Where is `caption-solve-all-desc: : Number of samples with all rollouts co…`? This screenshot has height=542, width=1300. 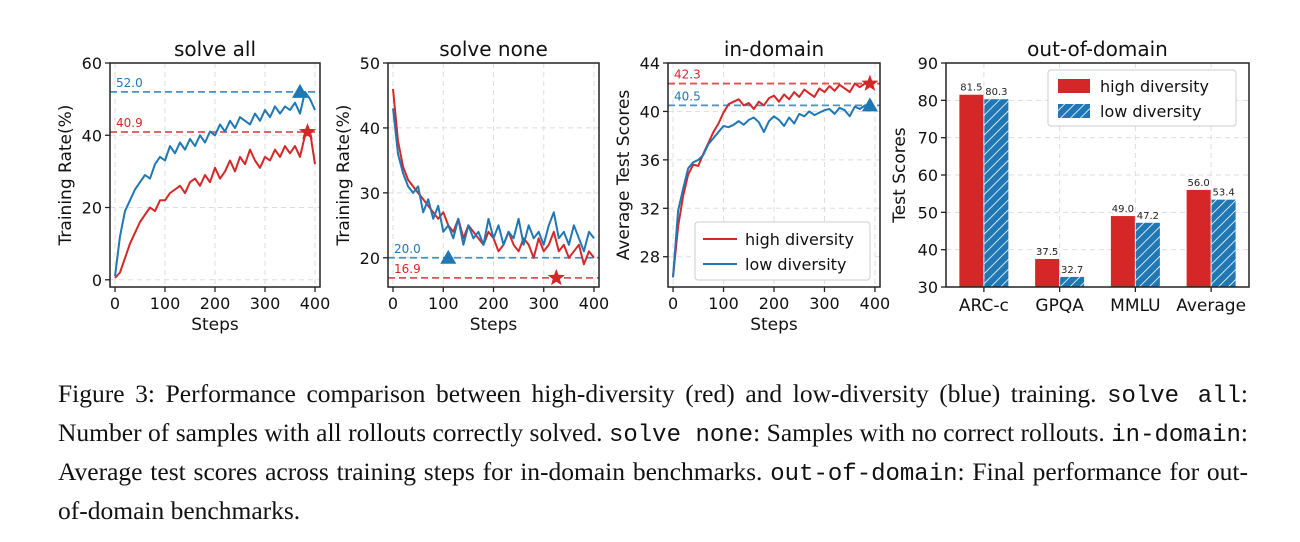
caption-solve-all-desc: : Number of samples with all rollouts co… is located at coordinates (653, 413).